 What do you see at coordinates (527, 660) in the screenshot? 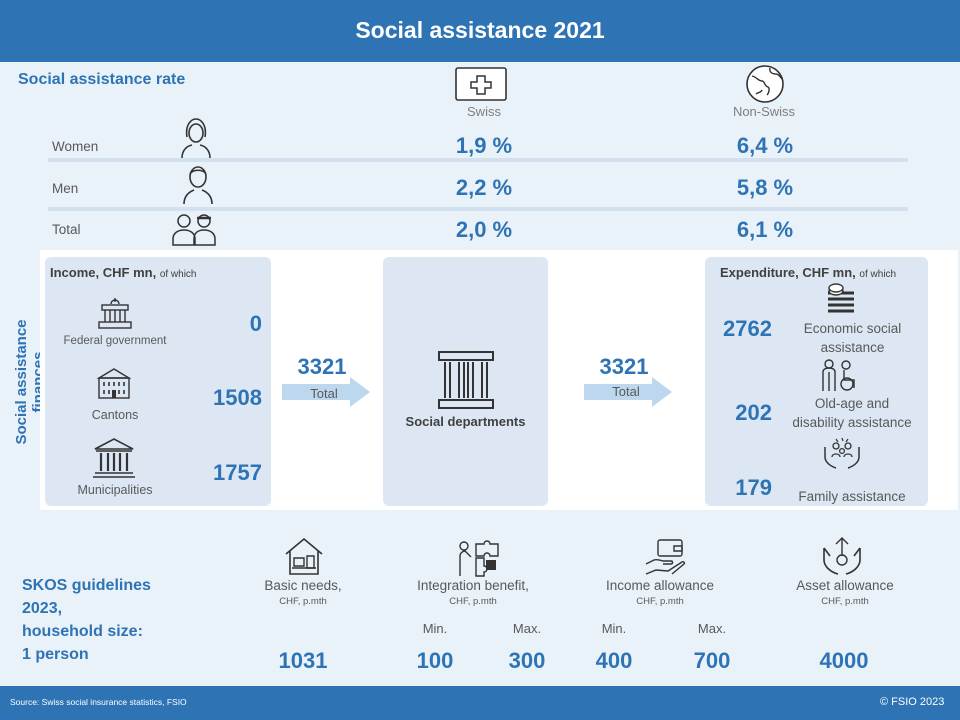
I see `integration-max-value: 300` at bounding box center [527, 660].